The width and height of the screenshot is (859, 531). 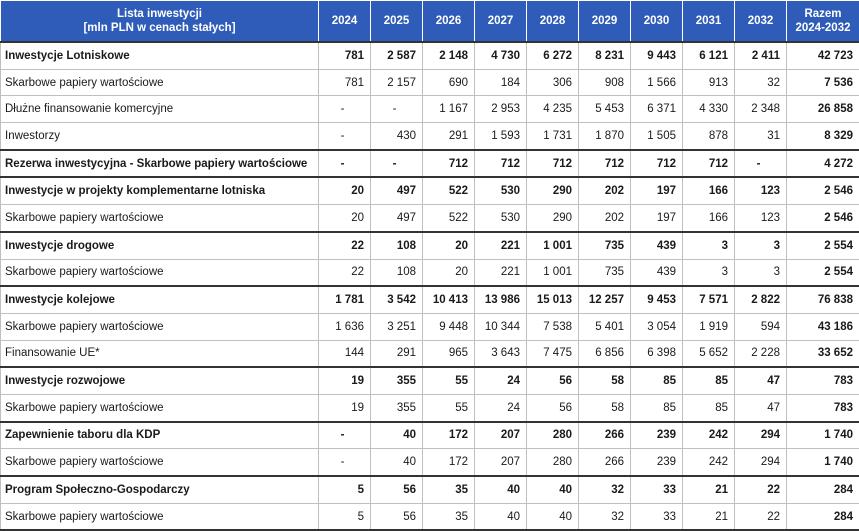 I want to click on cell-value: 22, so click(x=345, y=245).